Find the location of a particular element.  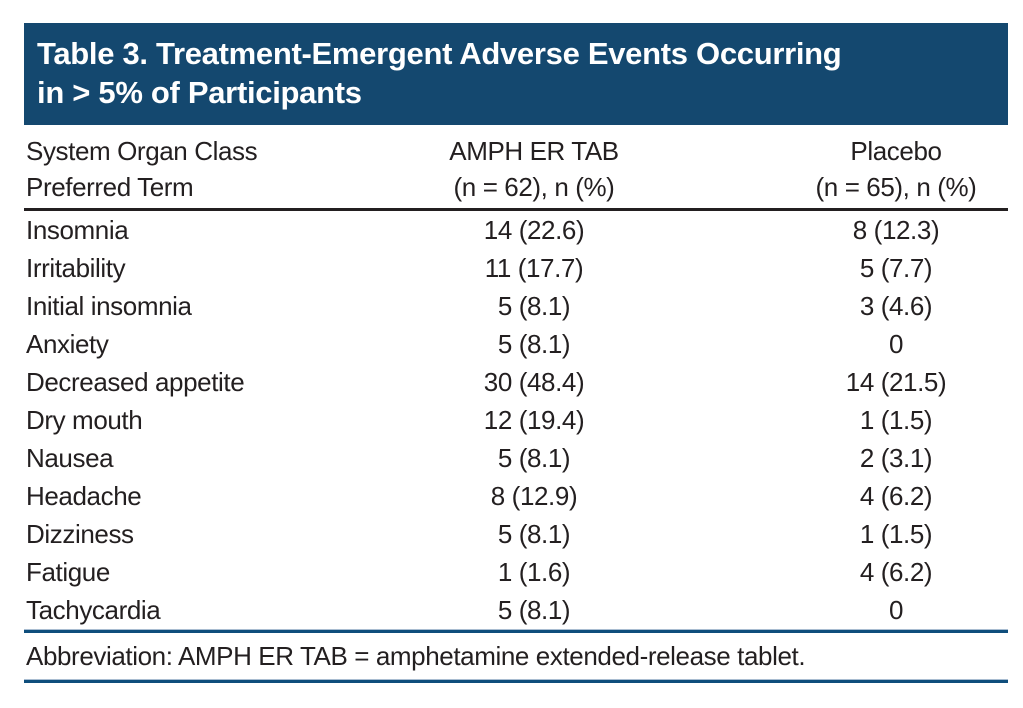

table-row: Nausea 5 (8.1) 2 (3.1) is located at coordinates (516, 458).